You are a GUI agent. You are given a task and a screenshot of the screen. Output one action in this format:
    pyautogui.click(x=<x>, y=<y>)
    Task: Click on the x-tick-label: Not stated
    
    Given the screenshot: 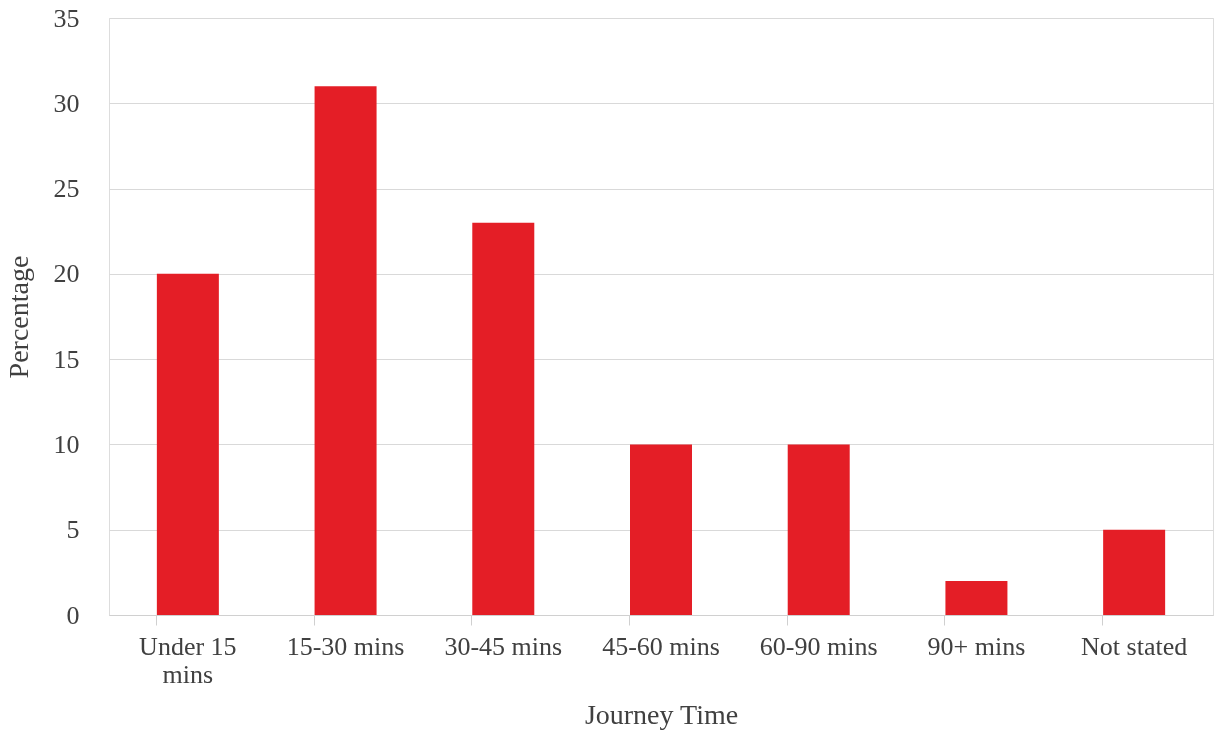 What is the action you would take?
    pyautogui.click(x=1134, y=646)
    